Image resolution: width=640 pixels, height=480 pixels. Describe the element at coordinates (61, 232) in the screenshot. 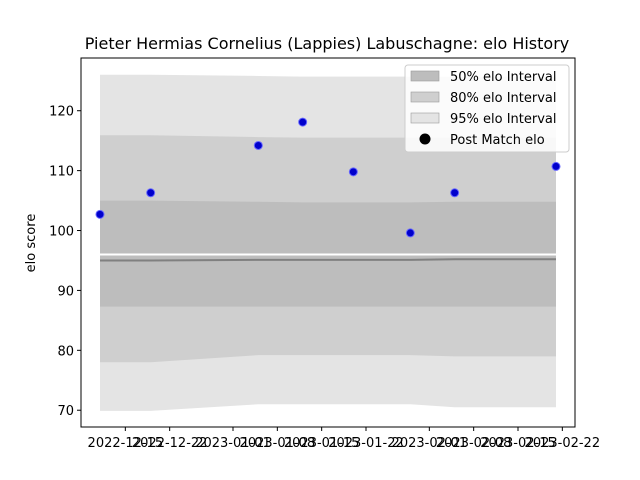

I see `y-tick-label: 100` at that location.